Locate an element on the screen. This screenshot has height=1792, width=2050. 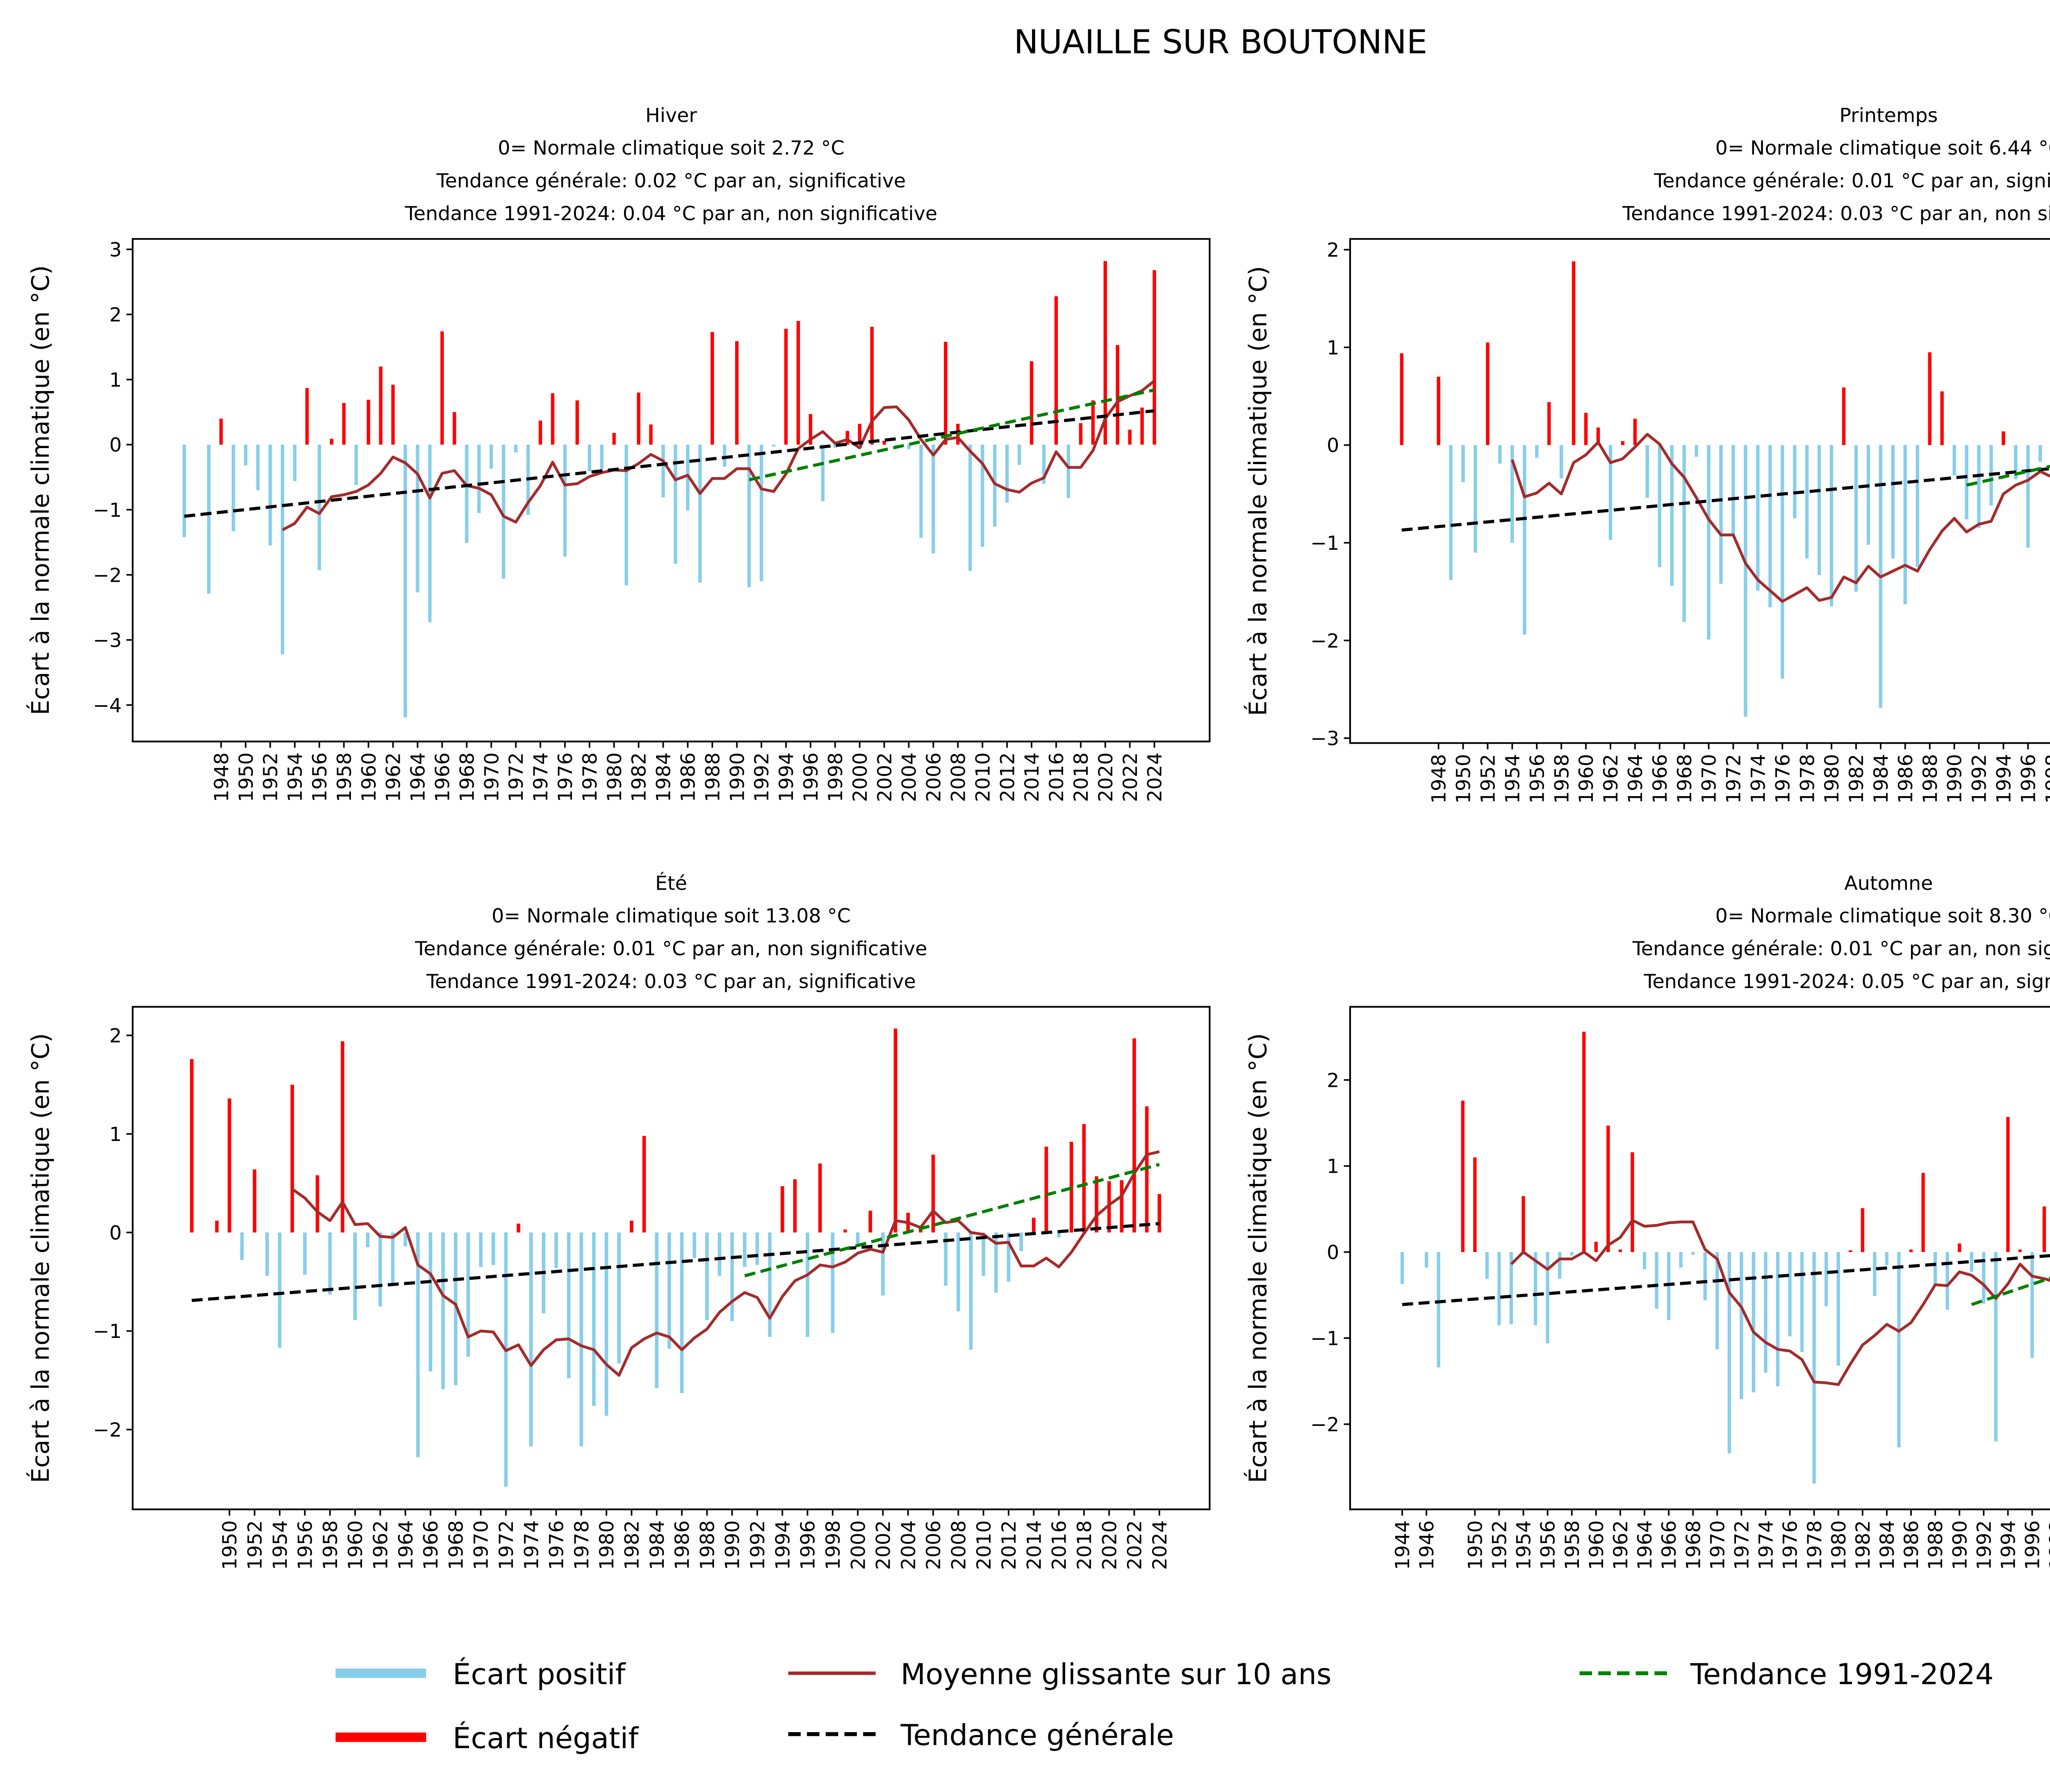
y-tick-label: 3 is located at coordinates (115, 250).